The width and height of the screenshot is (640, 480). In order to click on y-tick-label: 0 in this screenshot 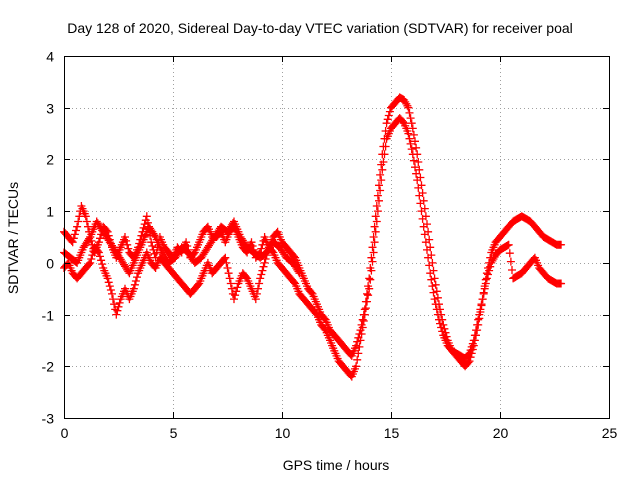, I will do `click(50, 264)`.